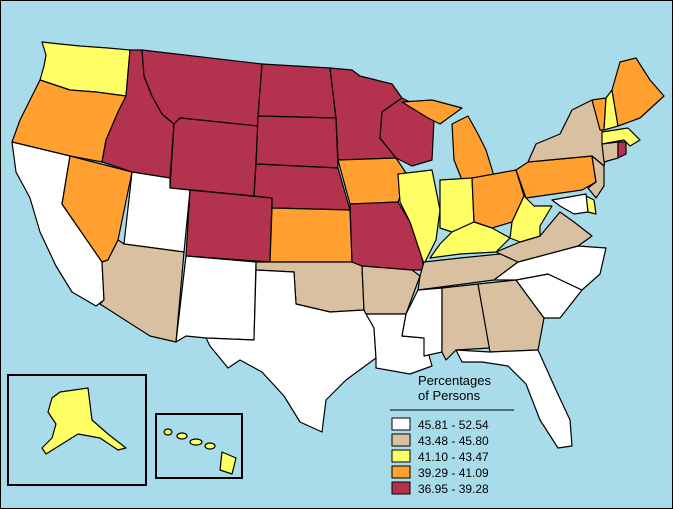 The image size is (673, 509). What do you see at coordinates (473, 148) in the screenshot?
I see `state-michigan-lower` at bounding box center [473, 148].